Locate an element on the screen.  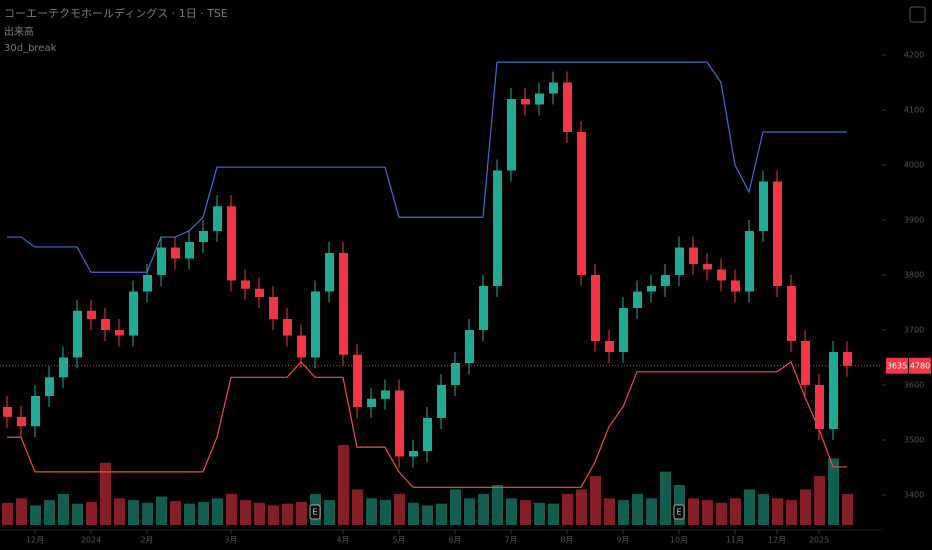
x-tick-label: 12月 is located at coordinates (777, 540).